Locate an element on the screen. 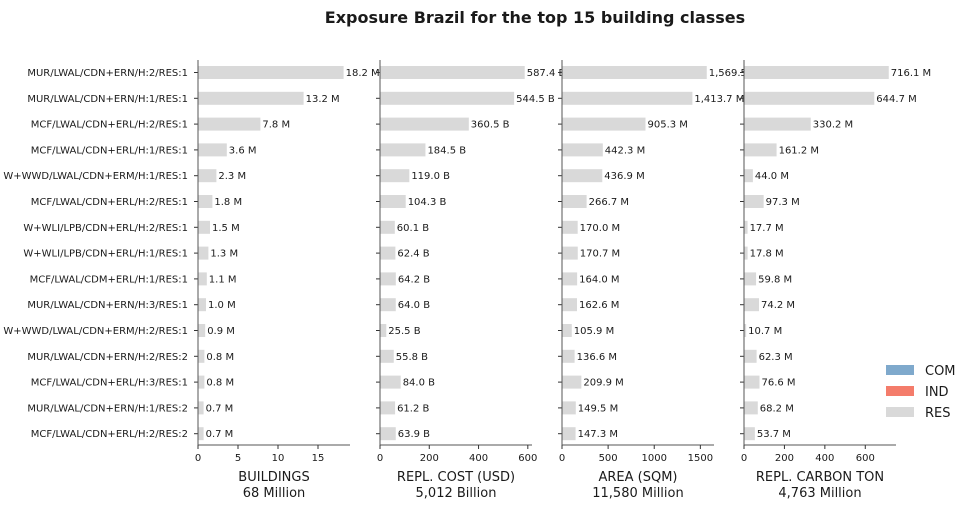  x-axis-total: 68 Million is located at coordinates (274, 493).